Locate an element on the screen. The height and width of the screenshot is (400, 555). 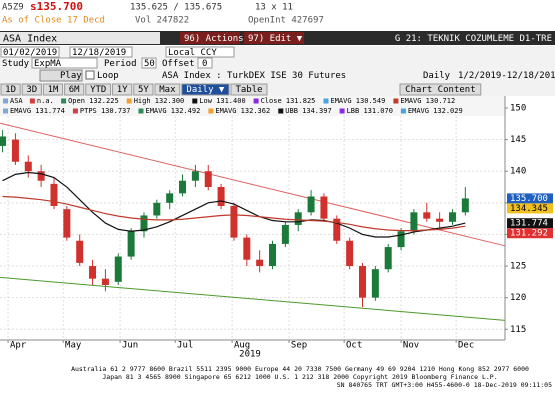
actions: 96) Actions ▼ is located at coordinates (219, 39).